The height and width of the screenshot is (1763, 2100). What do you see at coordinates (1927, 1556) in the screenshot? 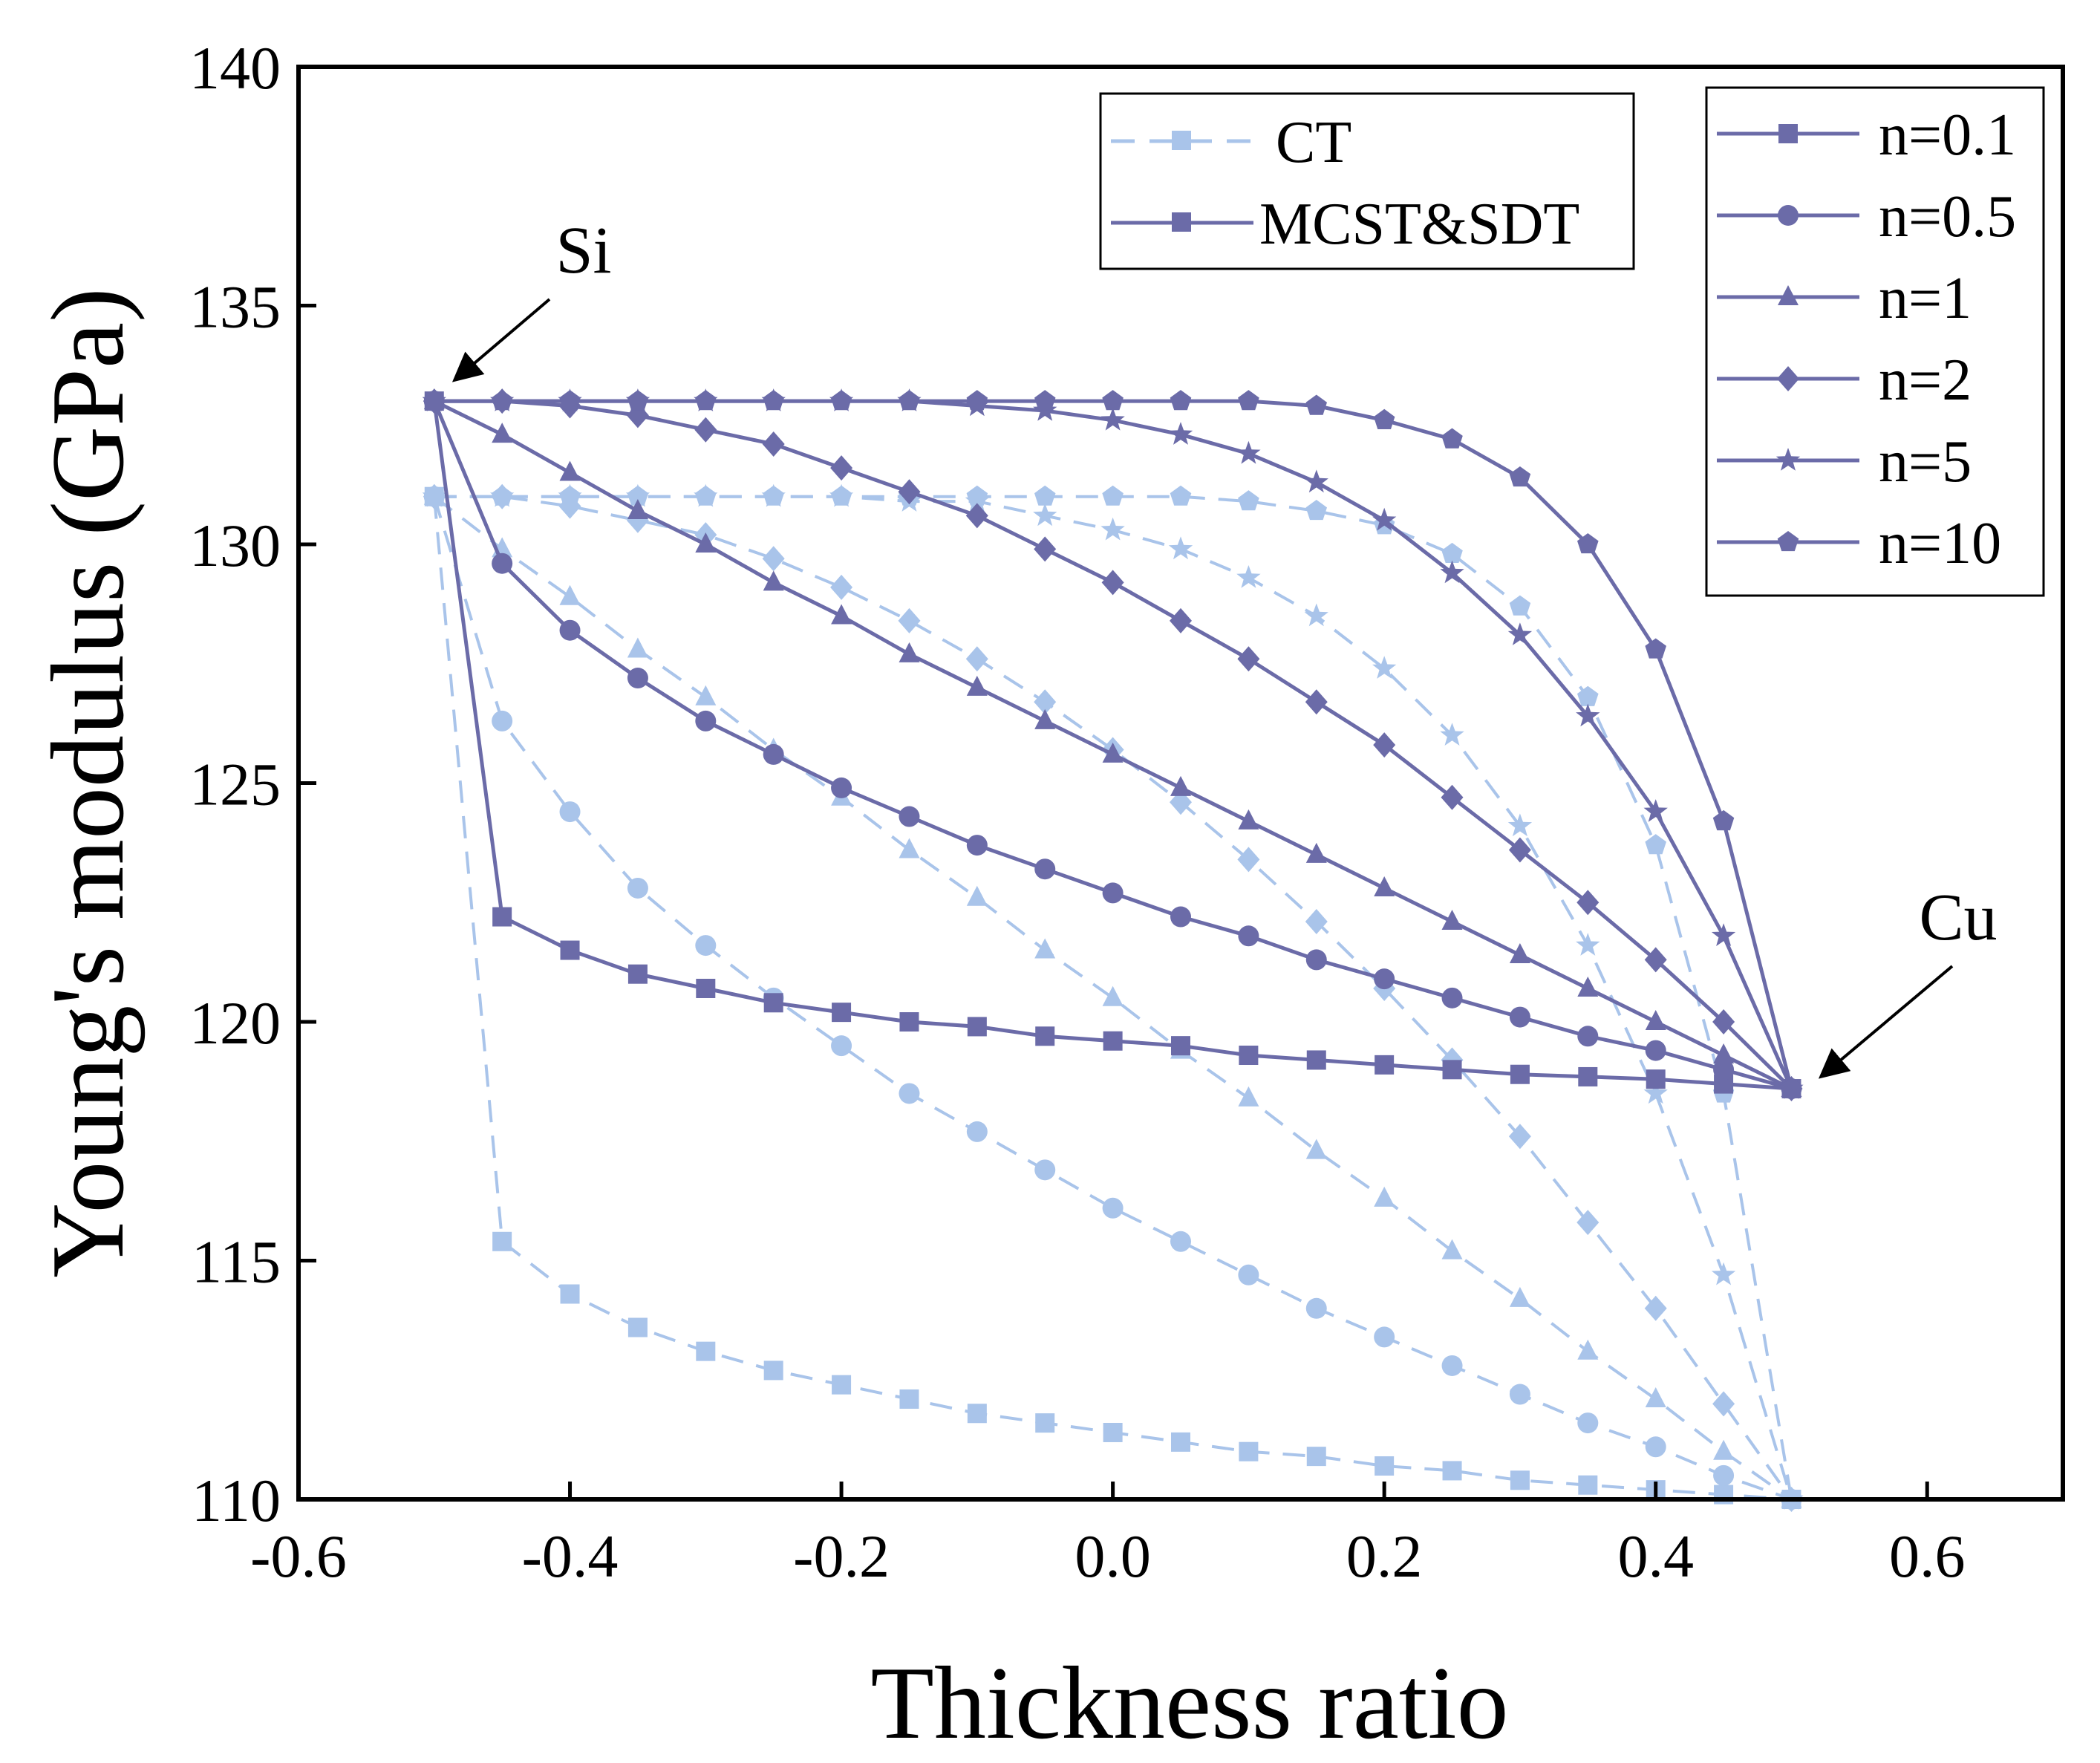
I see `x-tick-label: 0.6` at bounding box center [1927, 1556].